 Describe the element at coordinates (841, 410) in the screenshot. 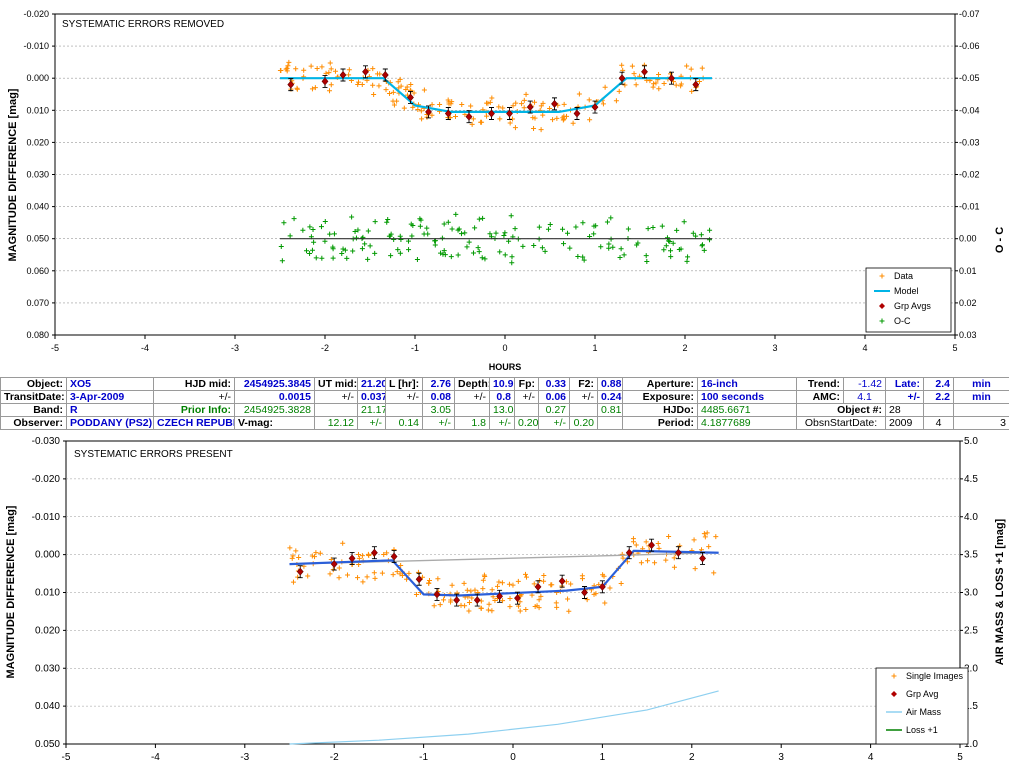

I see `object-number-label: Object #:` at that location.